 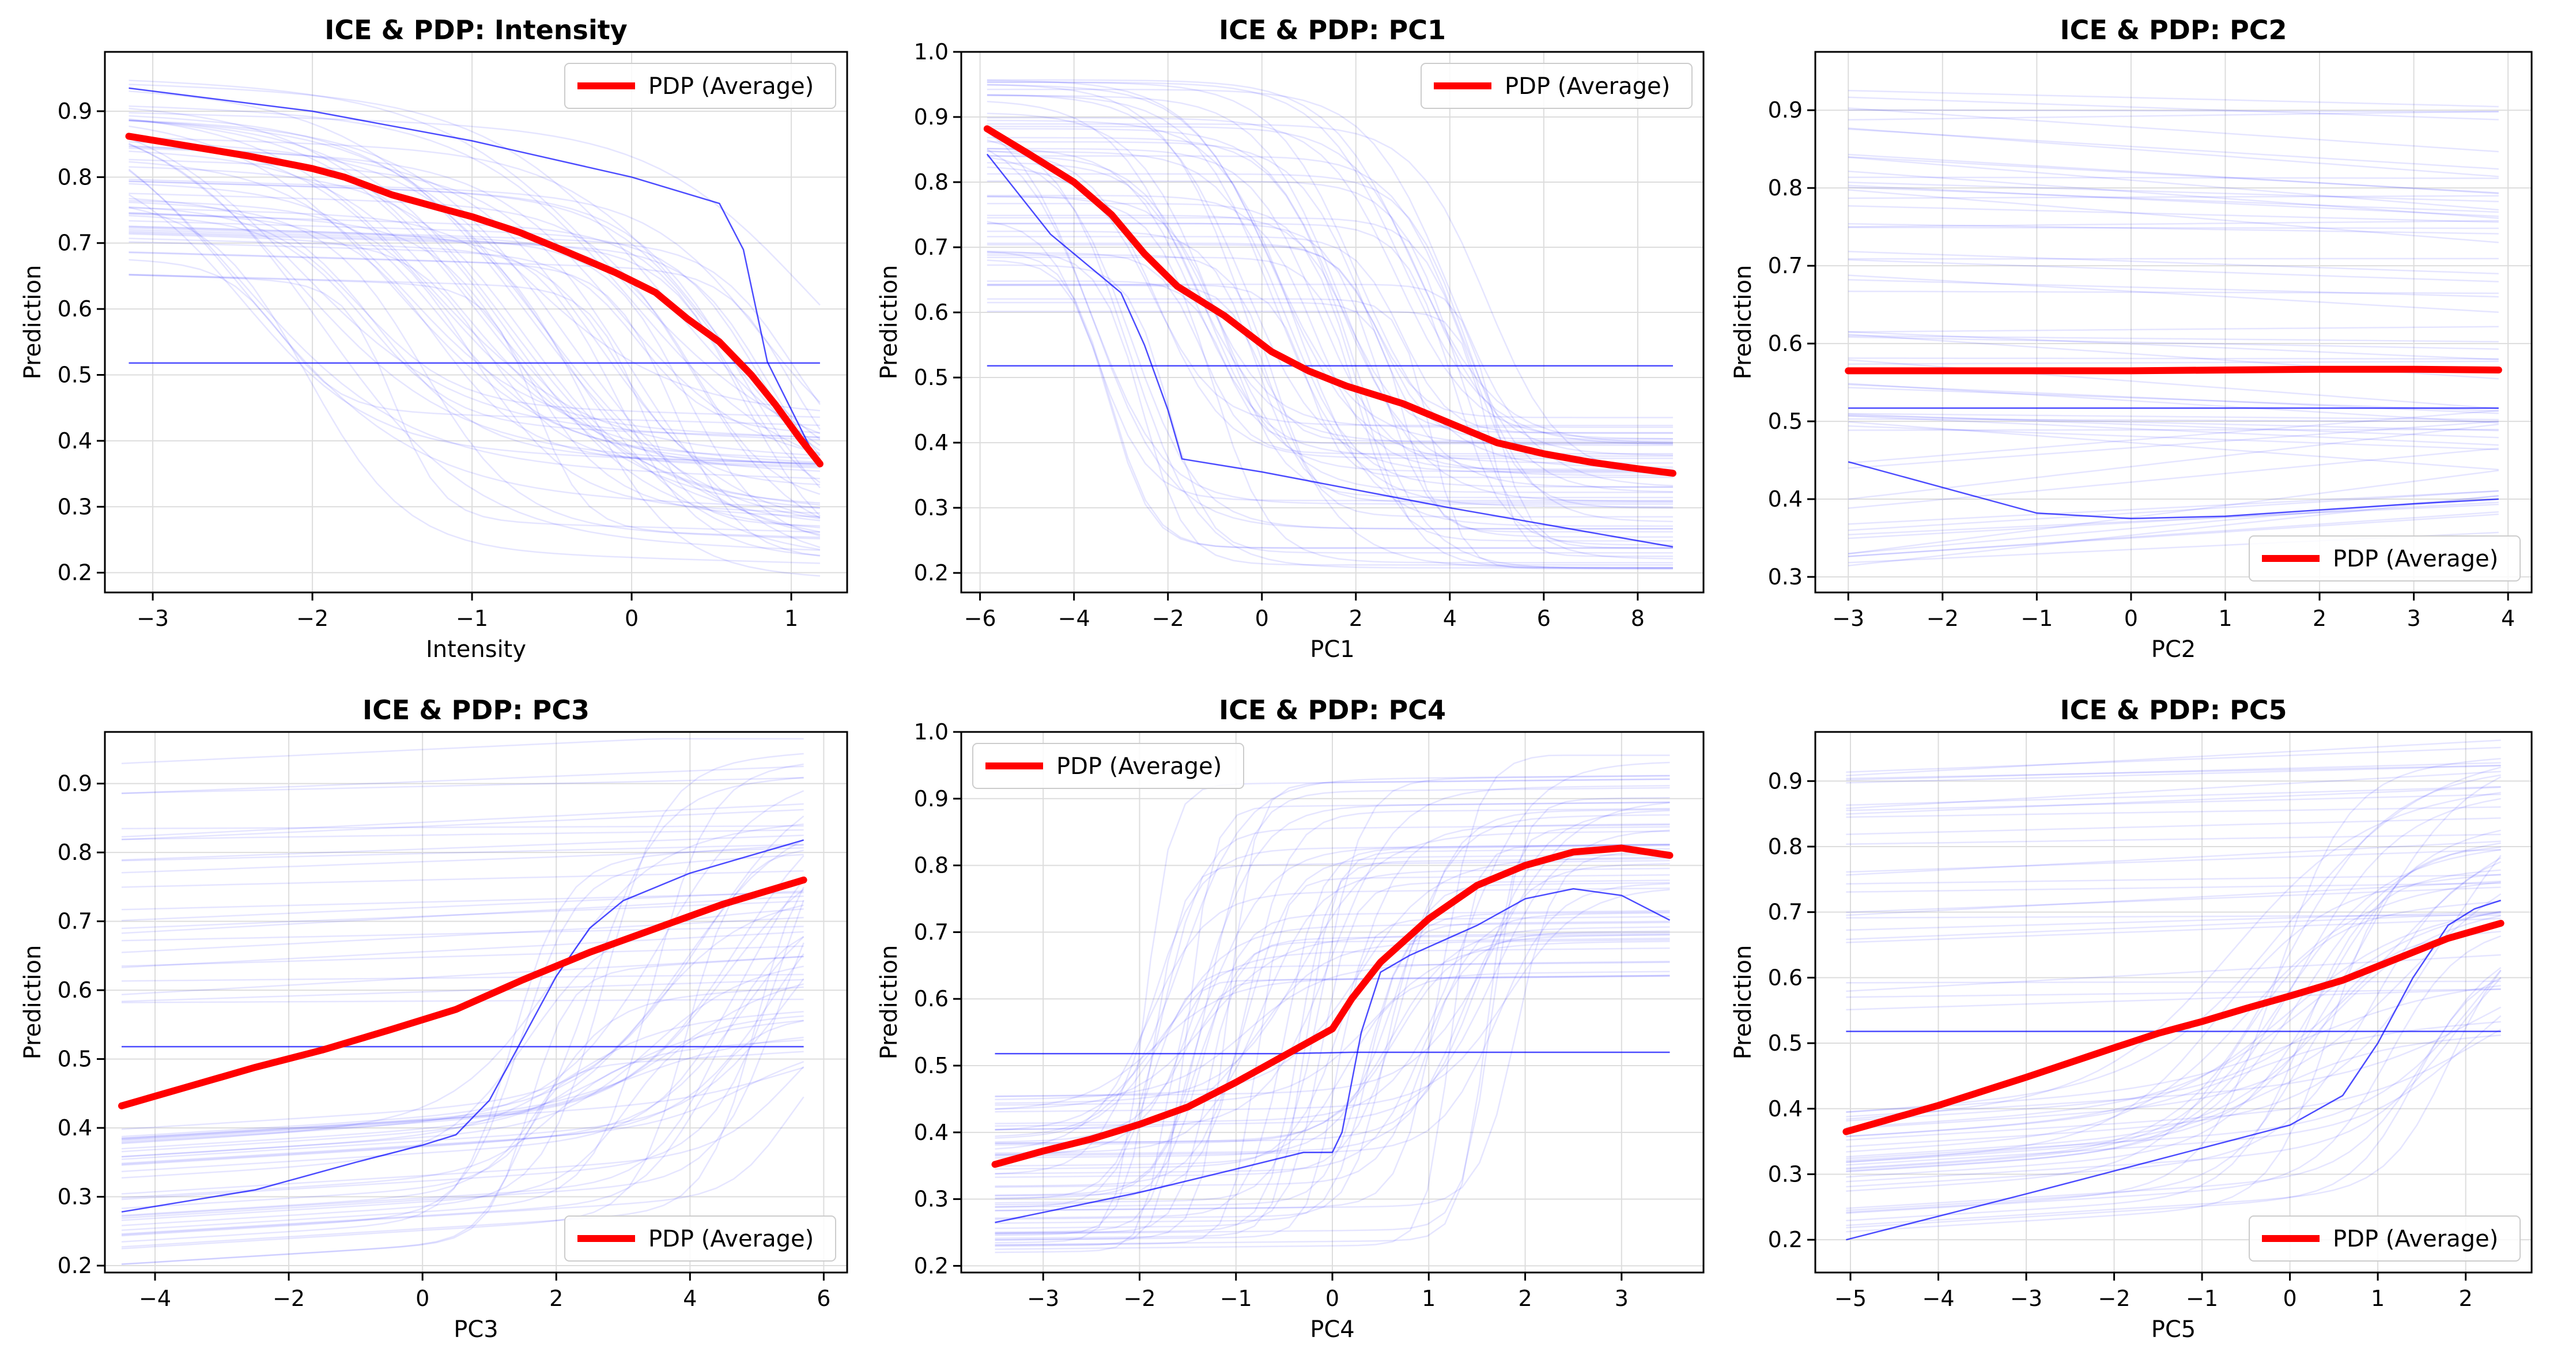 I want to click on x-tick-label: −1, so click(x=2036, y=618).